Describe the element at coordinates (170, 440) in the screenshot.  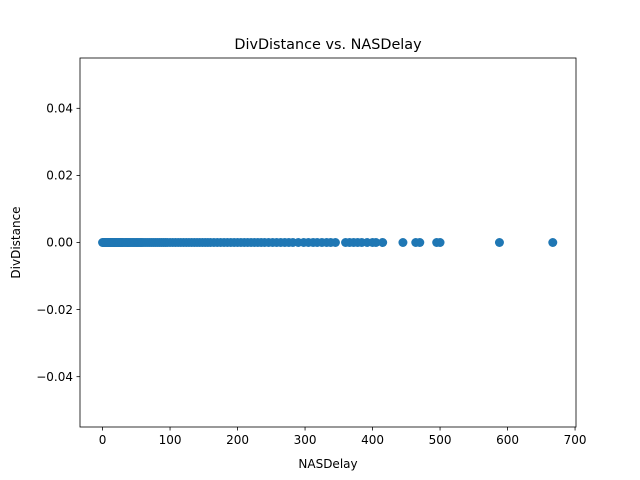
I see `x-tick-label: 100` at that location.